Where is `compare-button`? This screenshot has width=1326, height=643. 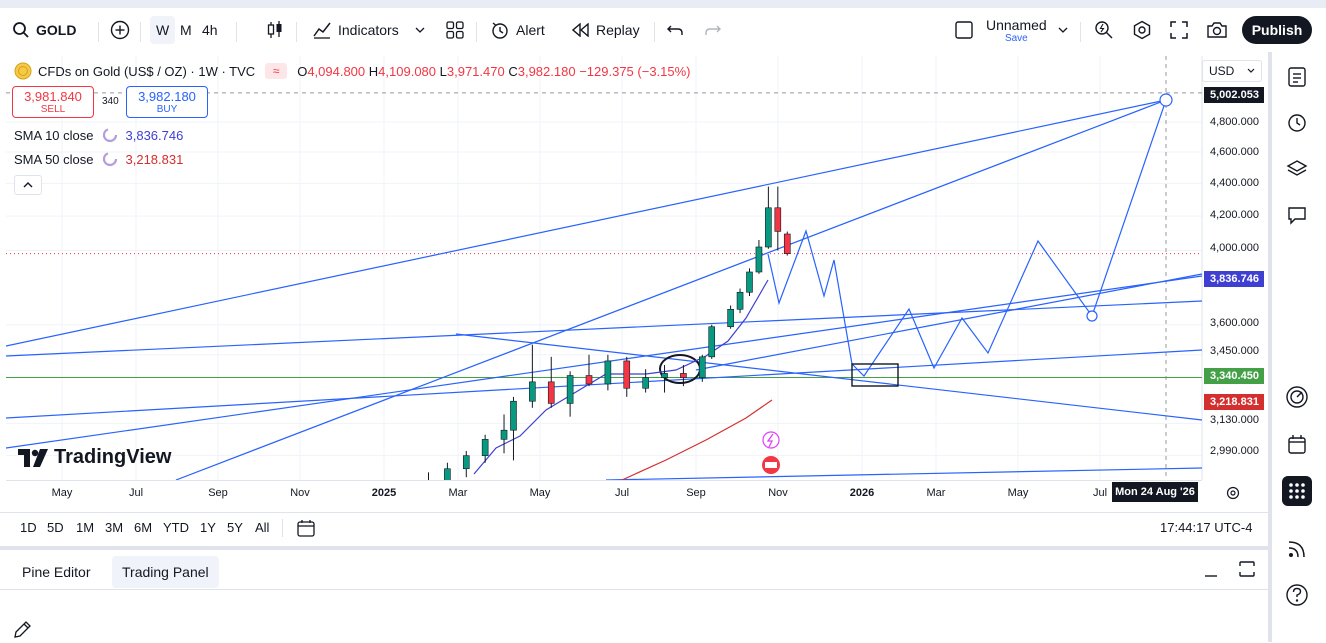 compare-button is located at coordinates (120, 30).